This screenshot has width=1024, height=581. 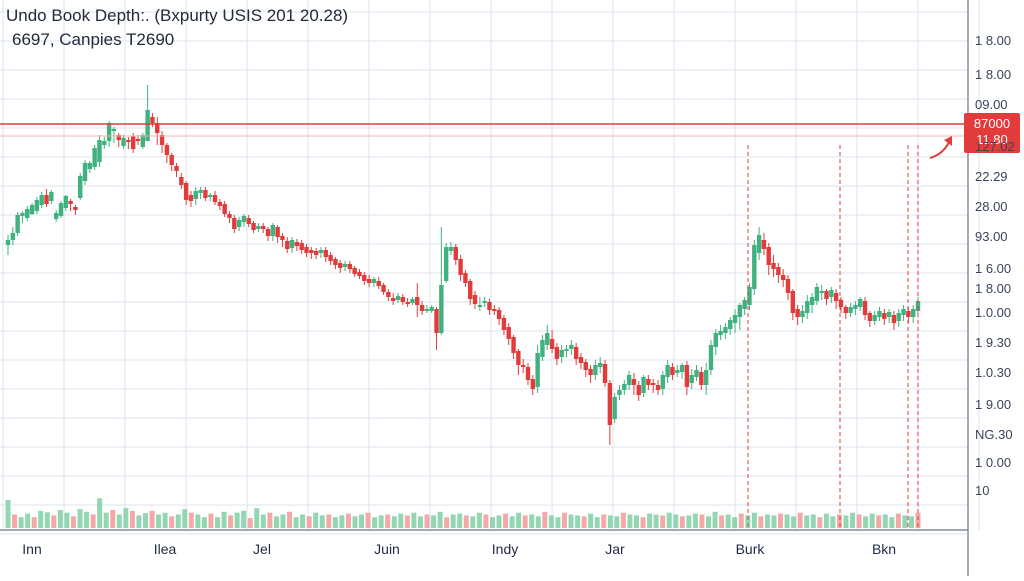 What do you see at coordinates (993, 74) in the screenshot?
I see `y-tick-label: 1 8.00` at bounding box center [993, 74].